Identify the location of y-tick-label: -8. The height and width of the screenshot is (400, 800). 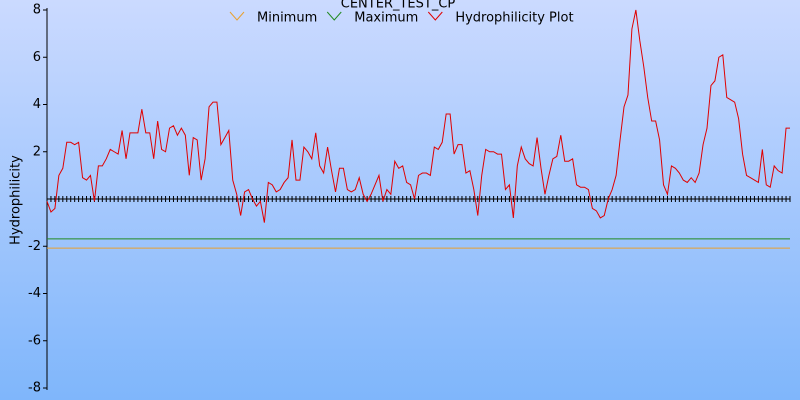
(34, 388).